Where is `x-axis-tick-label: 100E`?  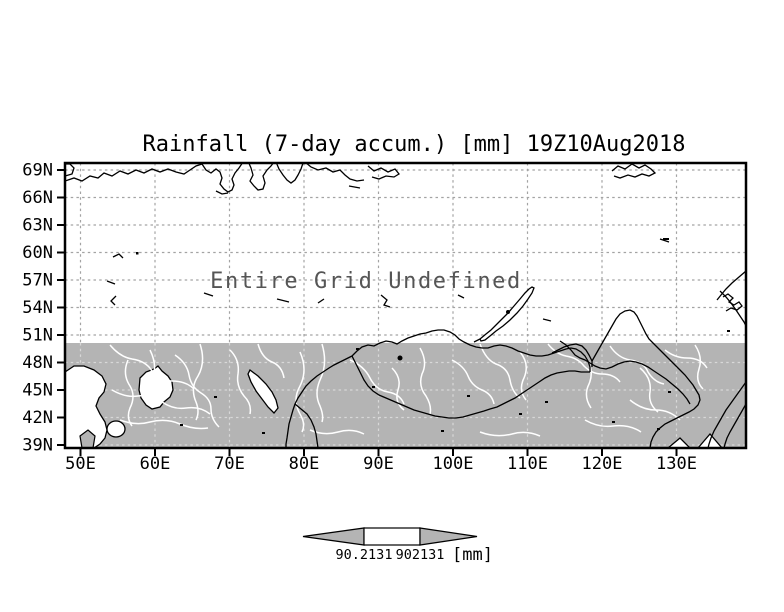 x-axis-tick-label: 100E is located at coordinates (453, 464).